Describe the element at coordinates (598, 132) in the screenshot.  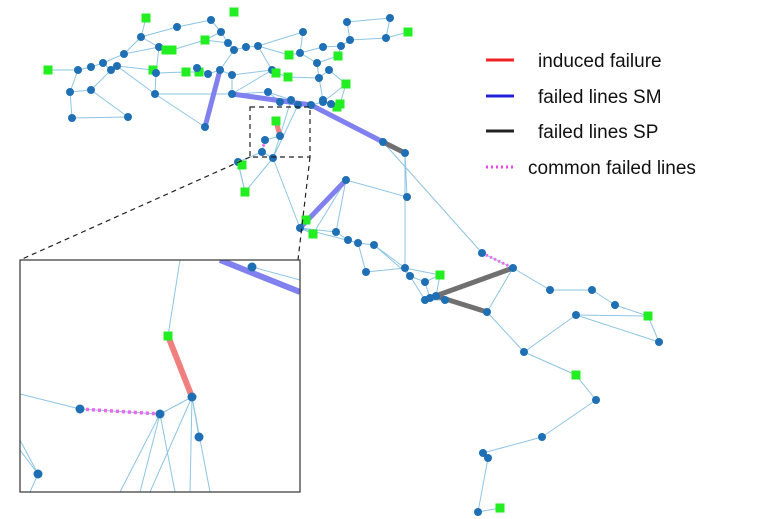
I see `legend-label-failed-sp: failed lines SP` at that location.